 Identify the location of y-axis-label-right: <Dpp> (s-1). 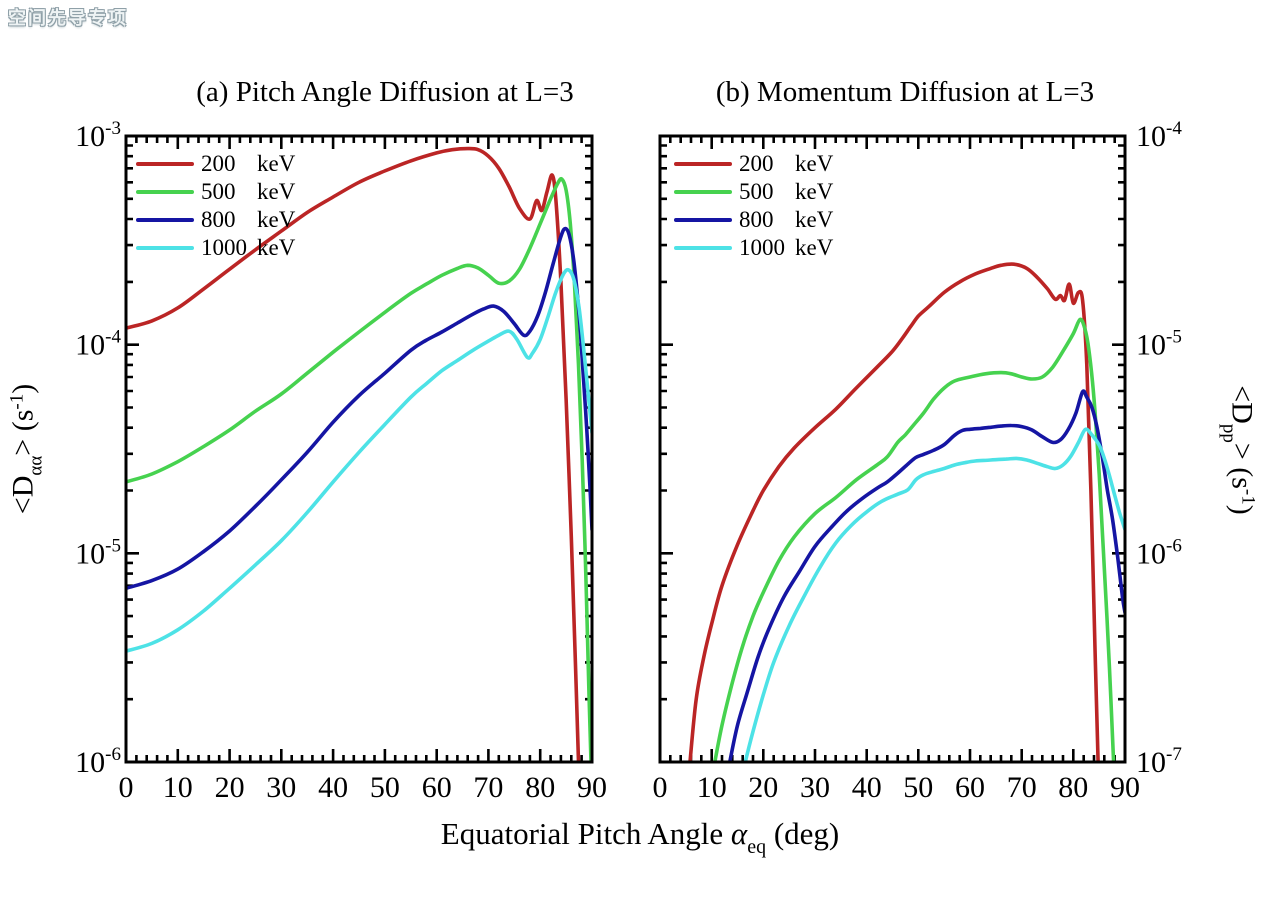
(1238, 450).